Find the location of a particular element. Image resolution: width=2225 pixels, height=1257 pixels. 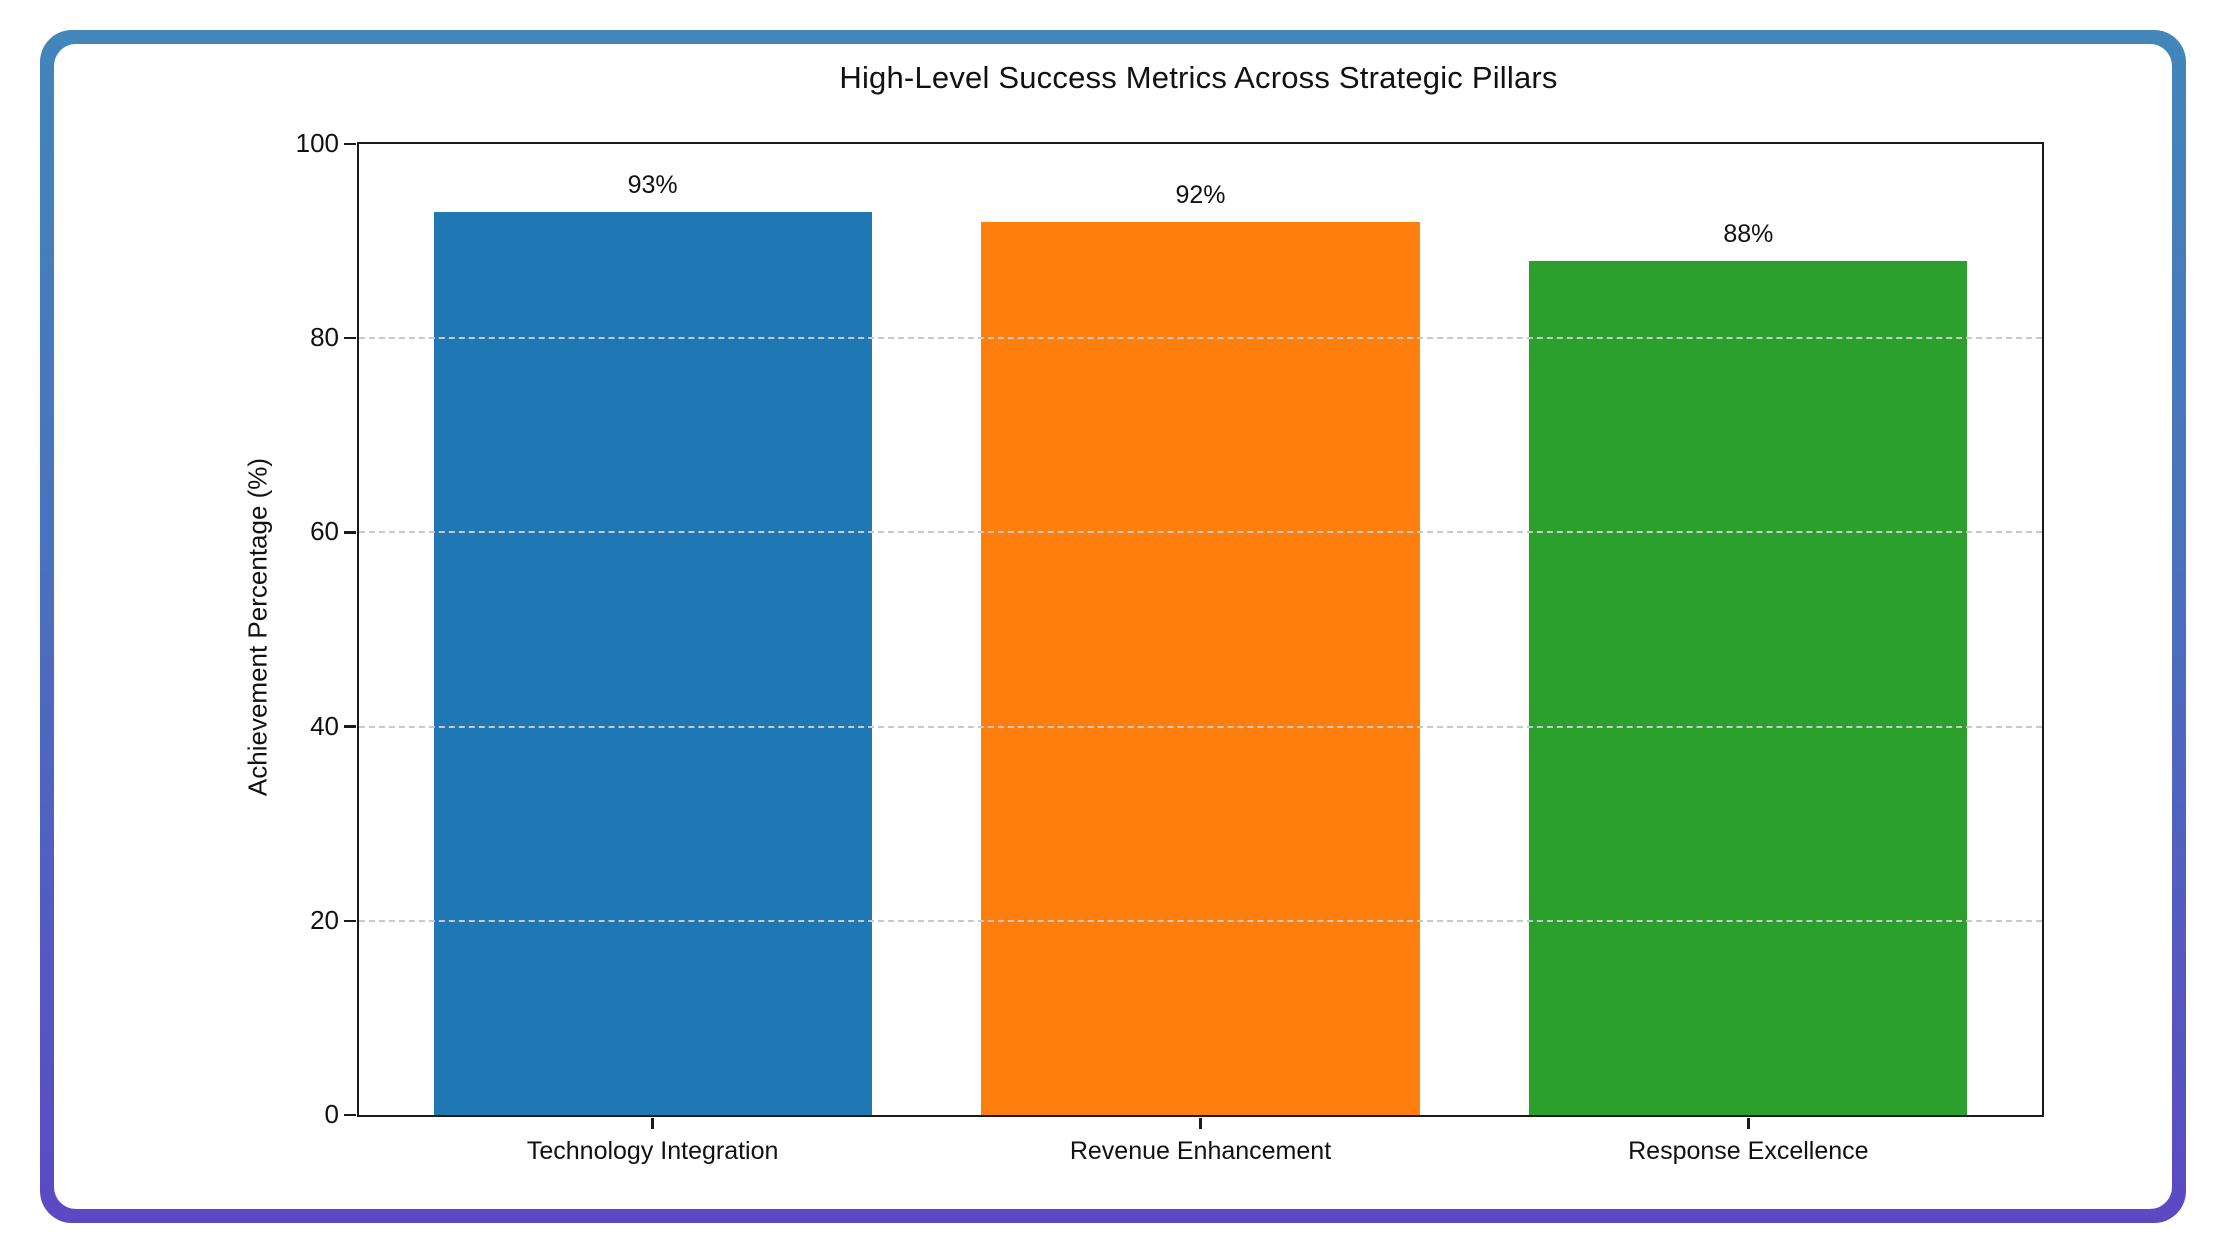

y-axis-label: Achievement Percentage (%) is located at coordinates (257, 627).